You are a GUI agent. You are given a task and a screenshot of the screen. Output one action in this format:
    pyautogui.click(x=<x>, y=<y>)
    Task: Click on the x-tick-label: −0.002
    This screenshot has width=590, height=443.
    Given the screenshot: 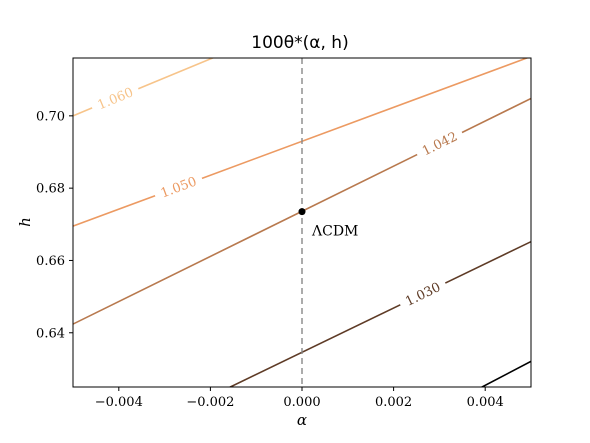 What is the action you would take?
    pyautogui.click(x=210, y=402)
    